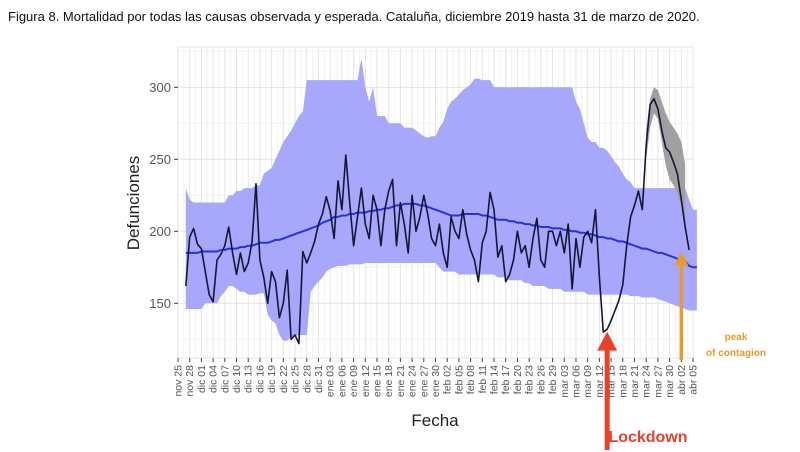  Describe the element at coordinates (448, 379) in the screenshot. I see `x-tick-label: feb 02` at that location.